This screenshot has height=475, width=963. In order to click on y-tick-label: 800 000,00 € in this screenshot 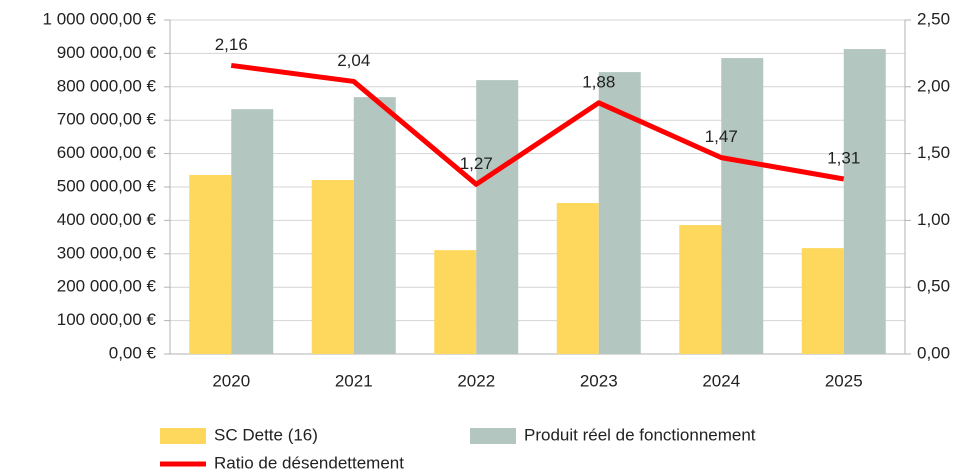, I will do `click(107, 85)`.